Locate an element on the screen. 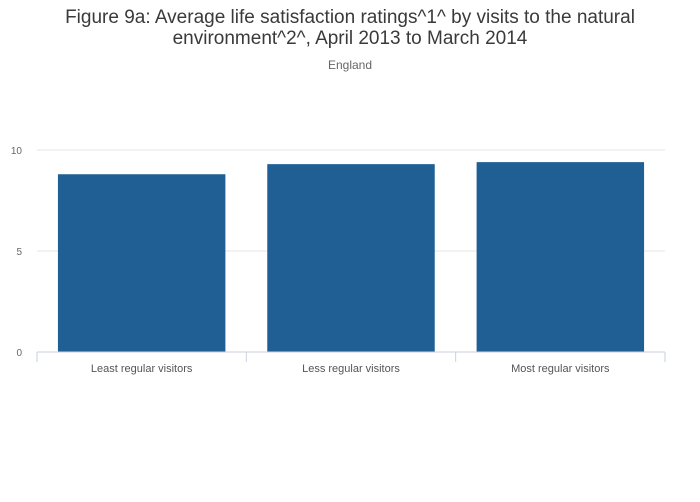 The image size is (700, 502). y-tick-label: 0 is located at coordinates (19, 353).